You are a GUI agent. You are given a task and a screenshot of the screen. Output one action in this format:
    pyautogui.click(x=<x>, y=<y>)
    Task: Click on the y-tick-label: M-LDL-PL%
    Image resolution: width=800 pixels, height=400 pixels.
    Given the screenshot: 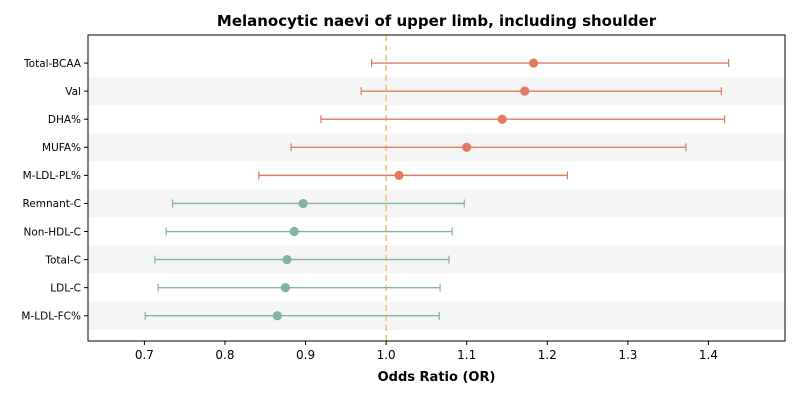 What is the action you would take?
    pyautogui.click(x=52, y=176)
    